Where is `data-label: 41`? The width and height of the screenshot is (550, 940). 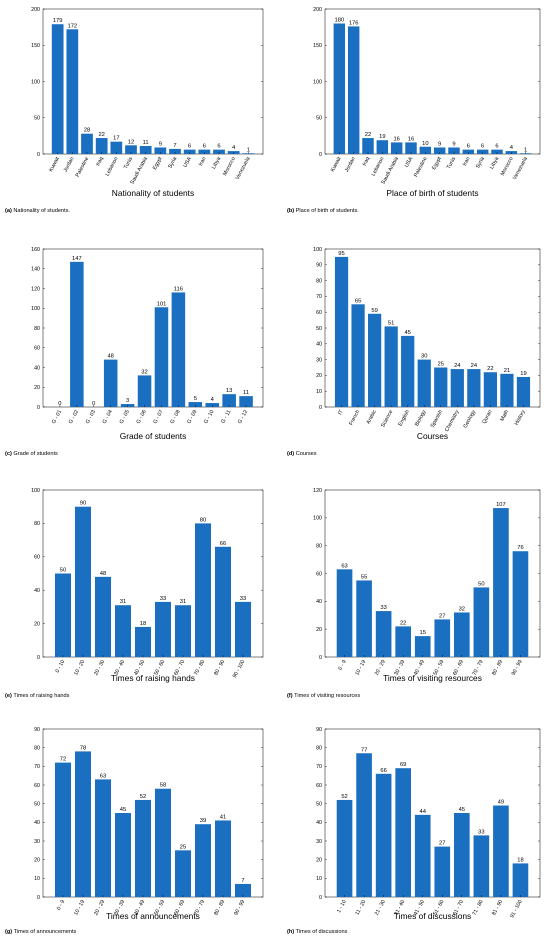
data-label: 41 is located at coordinates (223, 817).